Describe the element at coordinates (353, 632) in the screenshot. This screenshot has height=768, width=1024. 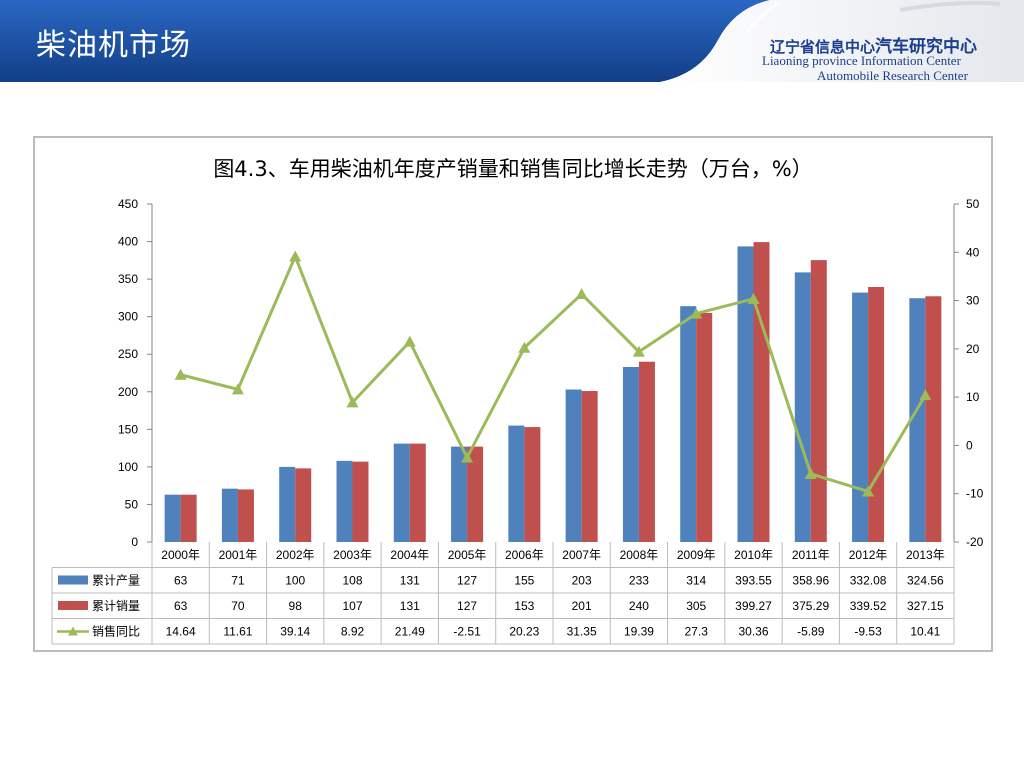
I see `table-cell-value: 8.92` at that location.